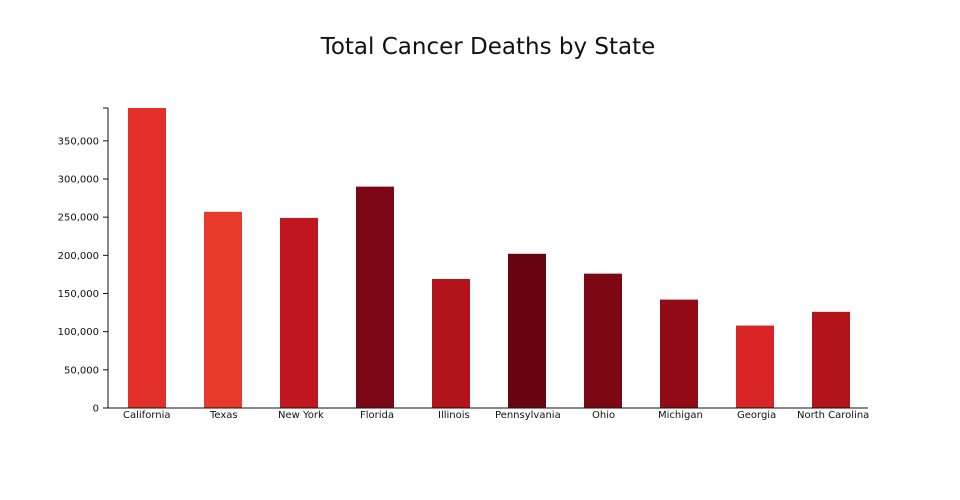  Describe the element at coordinates (528, 415) in the screenshot. I see `x-tick-label: Pennsylvania` at that location.